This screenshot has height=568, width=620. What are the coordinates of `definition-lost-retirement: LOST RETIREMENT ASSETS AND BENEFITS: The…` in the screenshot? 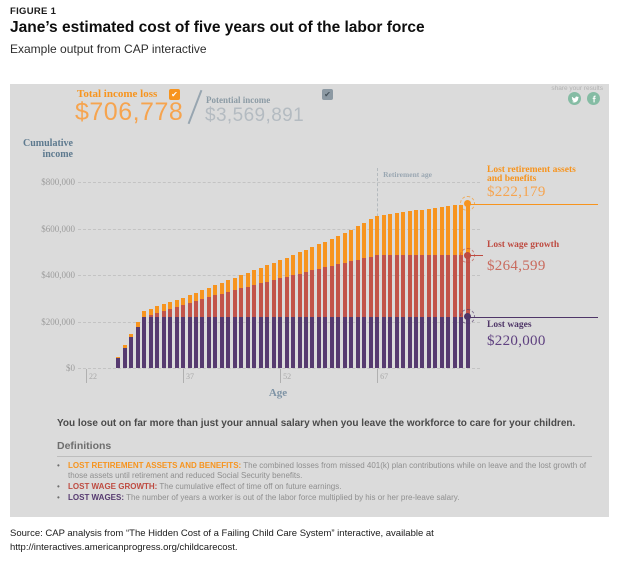 It's located at (328, 471).